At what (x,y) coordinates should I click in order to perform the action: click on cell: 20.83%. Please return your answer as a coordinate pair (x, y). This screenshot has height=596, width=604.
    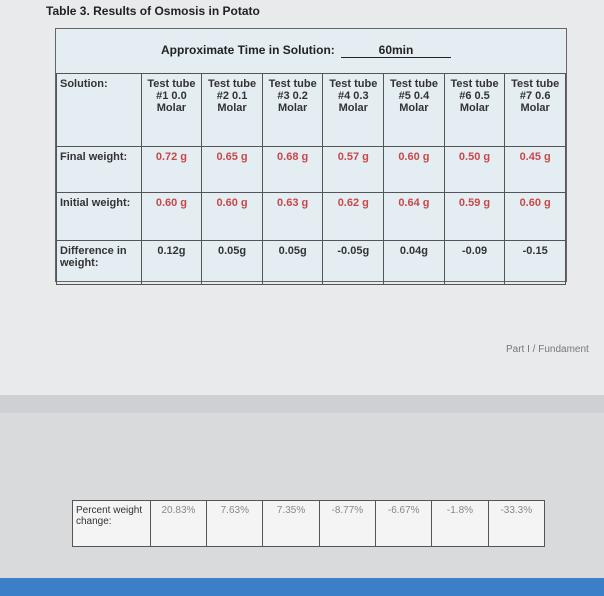
    Looking at the image, I should click on (178, 523).